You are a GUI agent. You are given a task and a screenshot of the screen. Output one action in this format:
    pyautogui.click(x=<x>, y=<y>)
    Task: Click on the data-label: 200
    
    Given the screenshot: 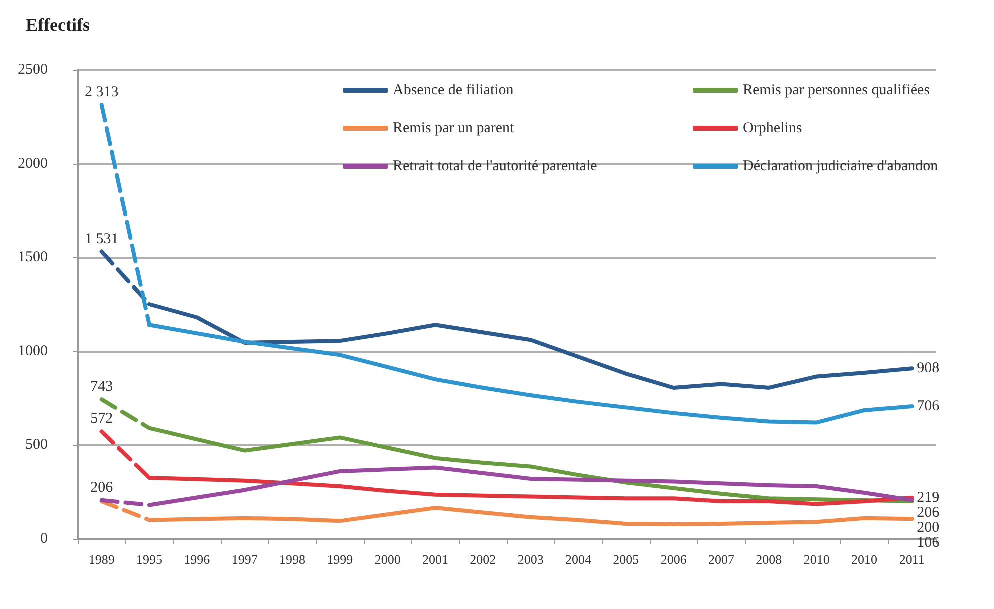 What is the action you would take?
    pyautogui.click(x=928, y=528)
    